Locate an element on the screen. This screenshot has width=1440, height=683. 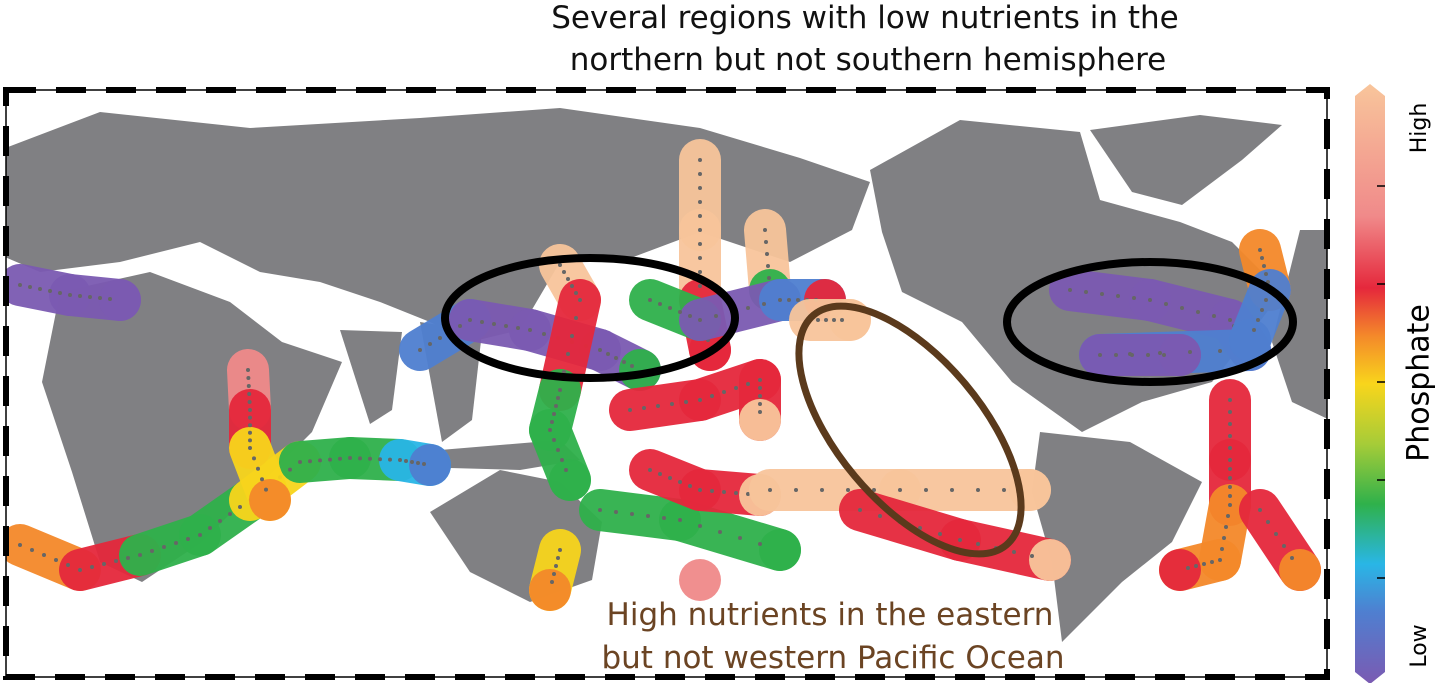
ellipse-eastern-pacific is located at coordinates (910, 430).